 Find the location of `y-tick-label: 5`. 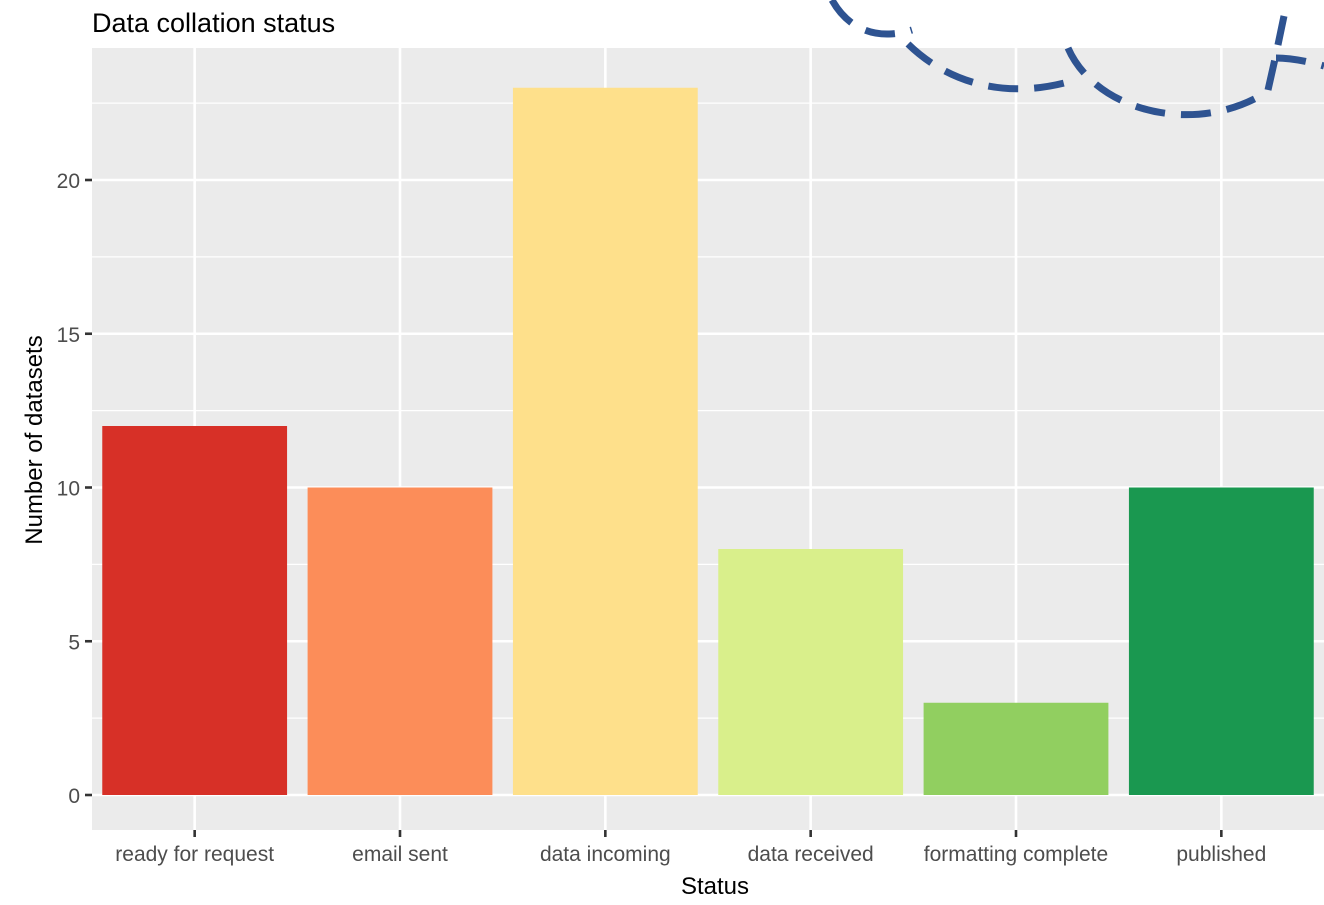

y-tick-label: 5 is located at coordinates (74, 642).